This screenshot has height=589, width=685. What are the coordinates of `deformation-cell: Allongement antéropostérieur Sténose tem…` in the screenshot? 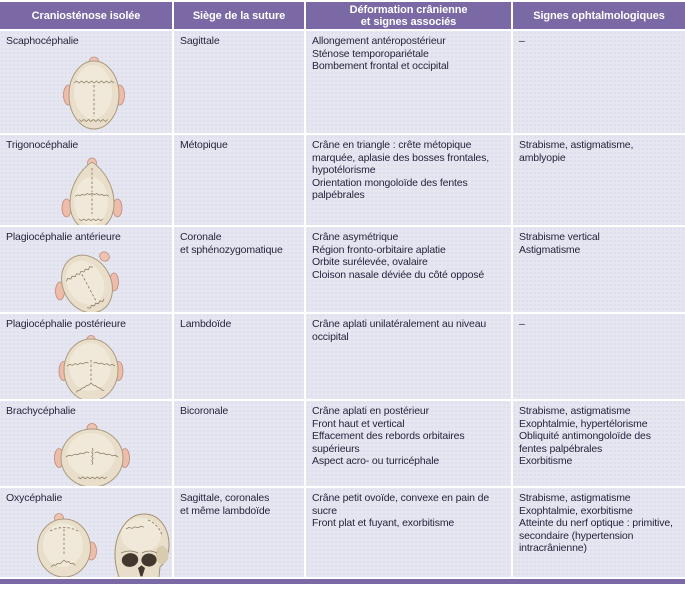 It's located at (408, 82).